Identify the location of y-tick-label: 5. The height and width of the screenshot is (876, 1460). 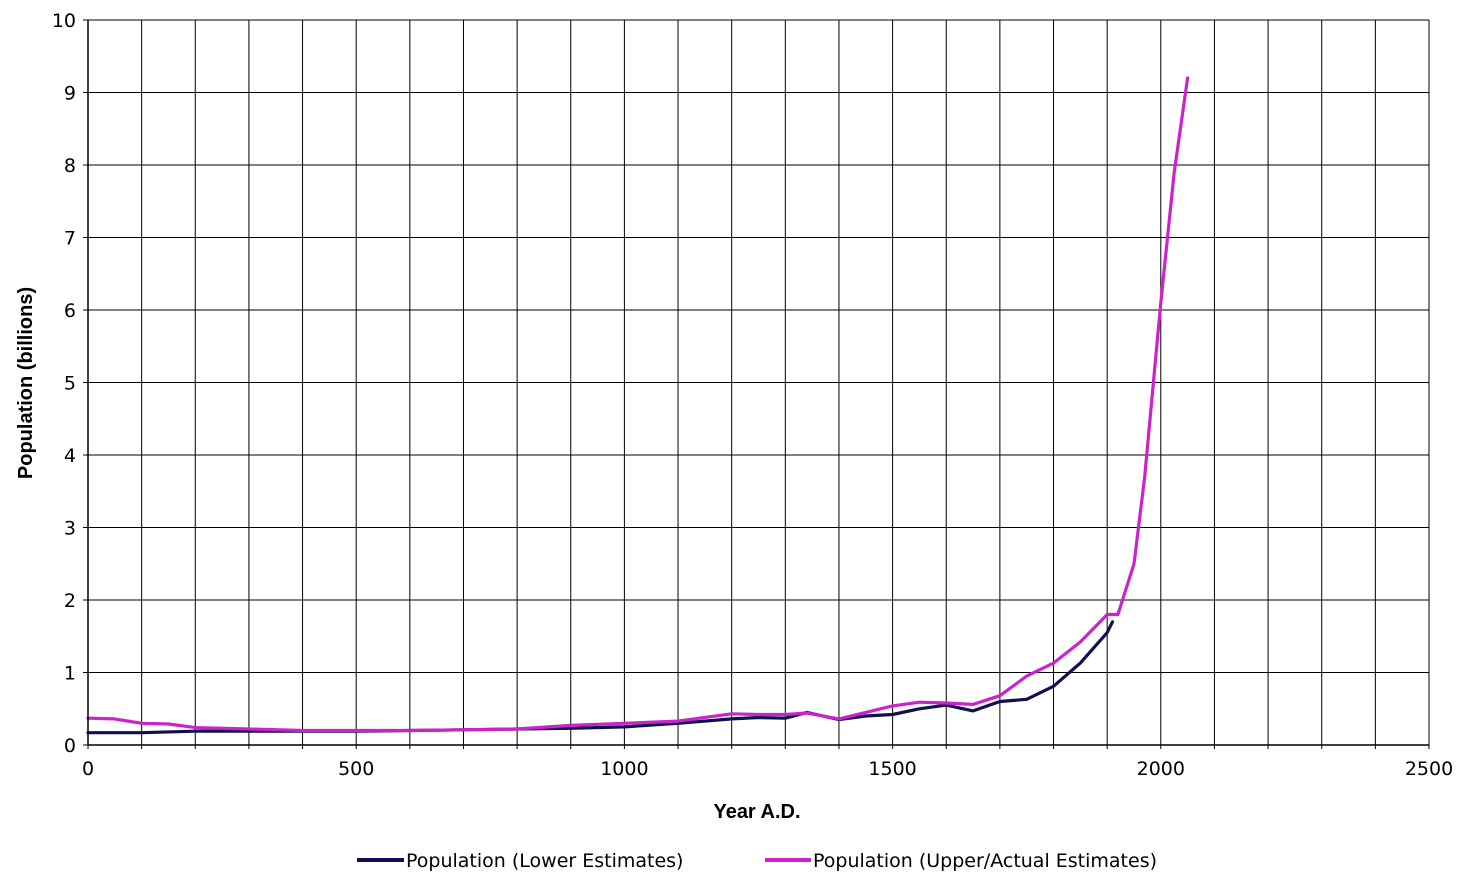
(70, 384).